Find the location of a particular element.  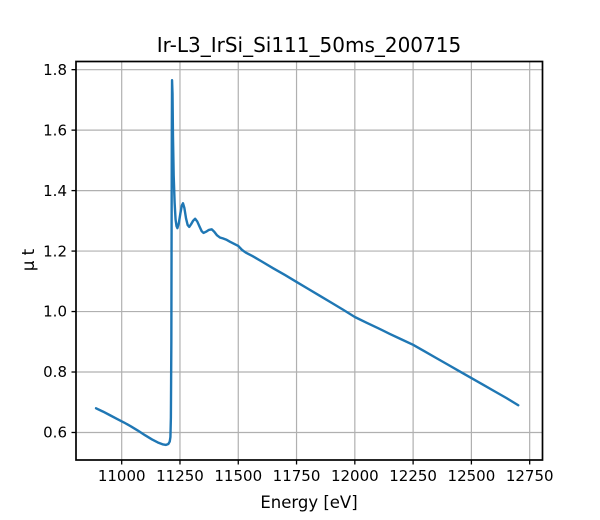

x-tick-label: 12500 is located at coordinates (472, 476).